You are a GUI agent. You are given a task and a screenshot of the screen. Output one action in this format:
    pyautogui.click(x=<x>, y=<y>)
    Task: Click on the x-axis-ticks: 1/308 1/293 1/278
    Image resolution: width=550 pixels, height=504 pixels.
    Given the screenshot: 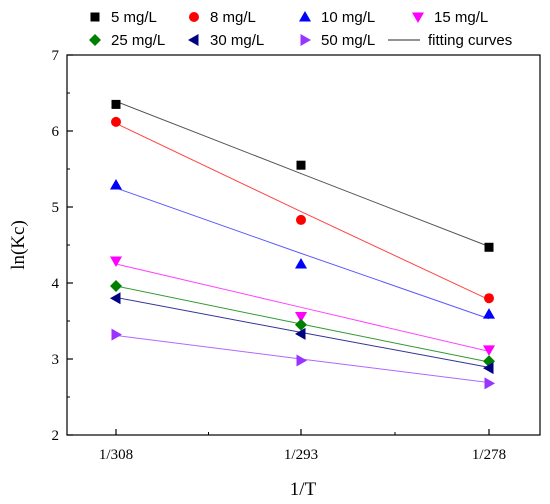 What is the action you would take?
    pyautogui.click(x=302, y=446)
    